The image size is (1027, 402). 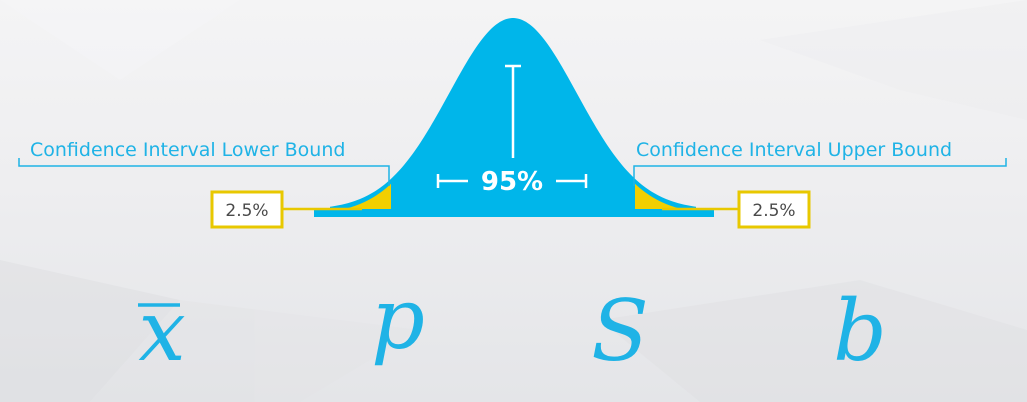 I want to click on lower-tail-box, so click(x=247, y=209).